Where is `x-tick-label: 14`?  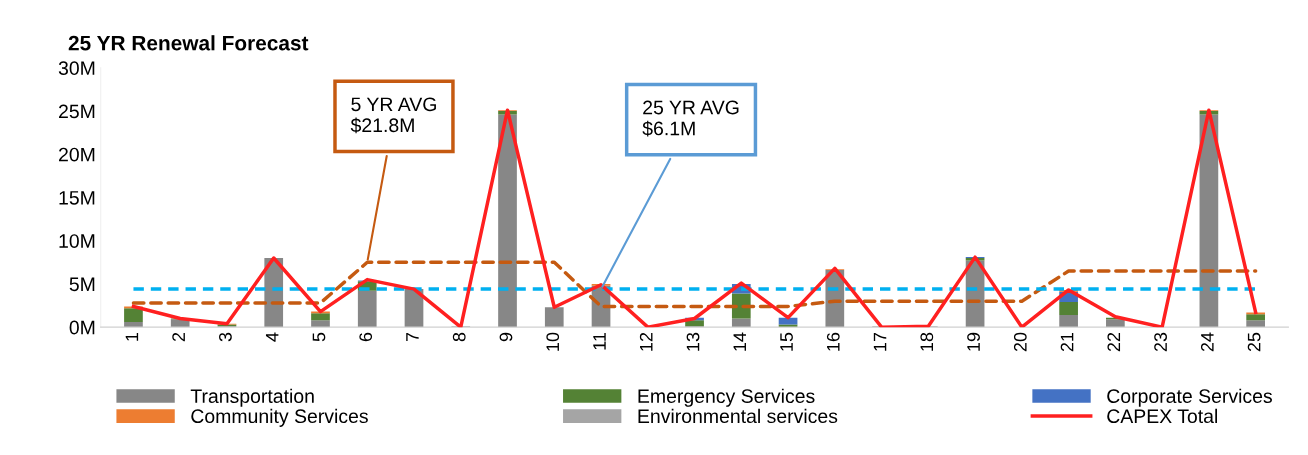 x-tick-label: 14 is located at coordinates (739, 341).